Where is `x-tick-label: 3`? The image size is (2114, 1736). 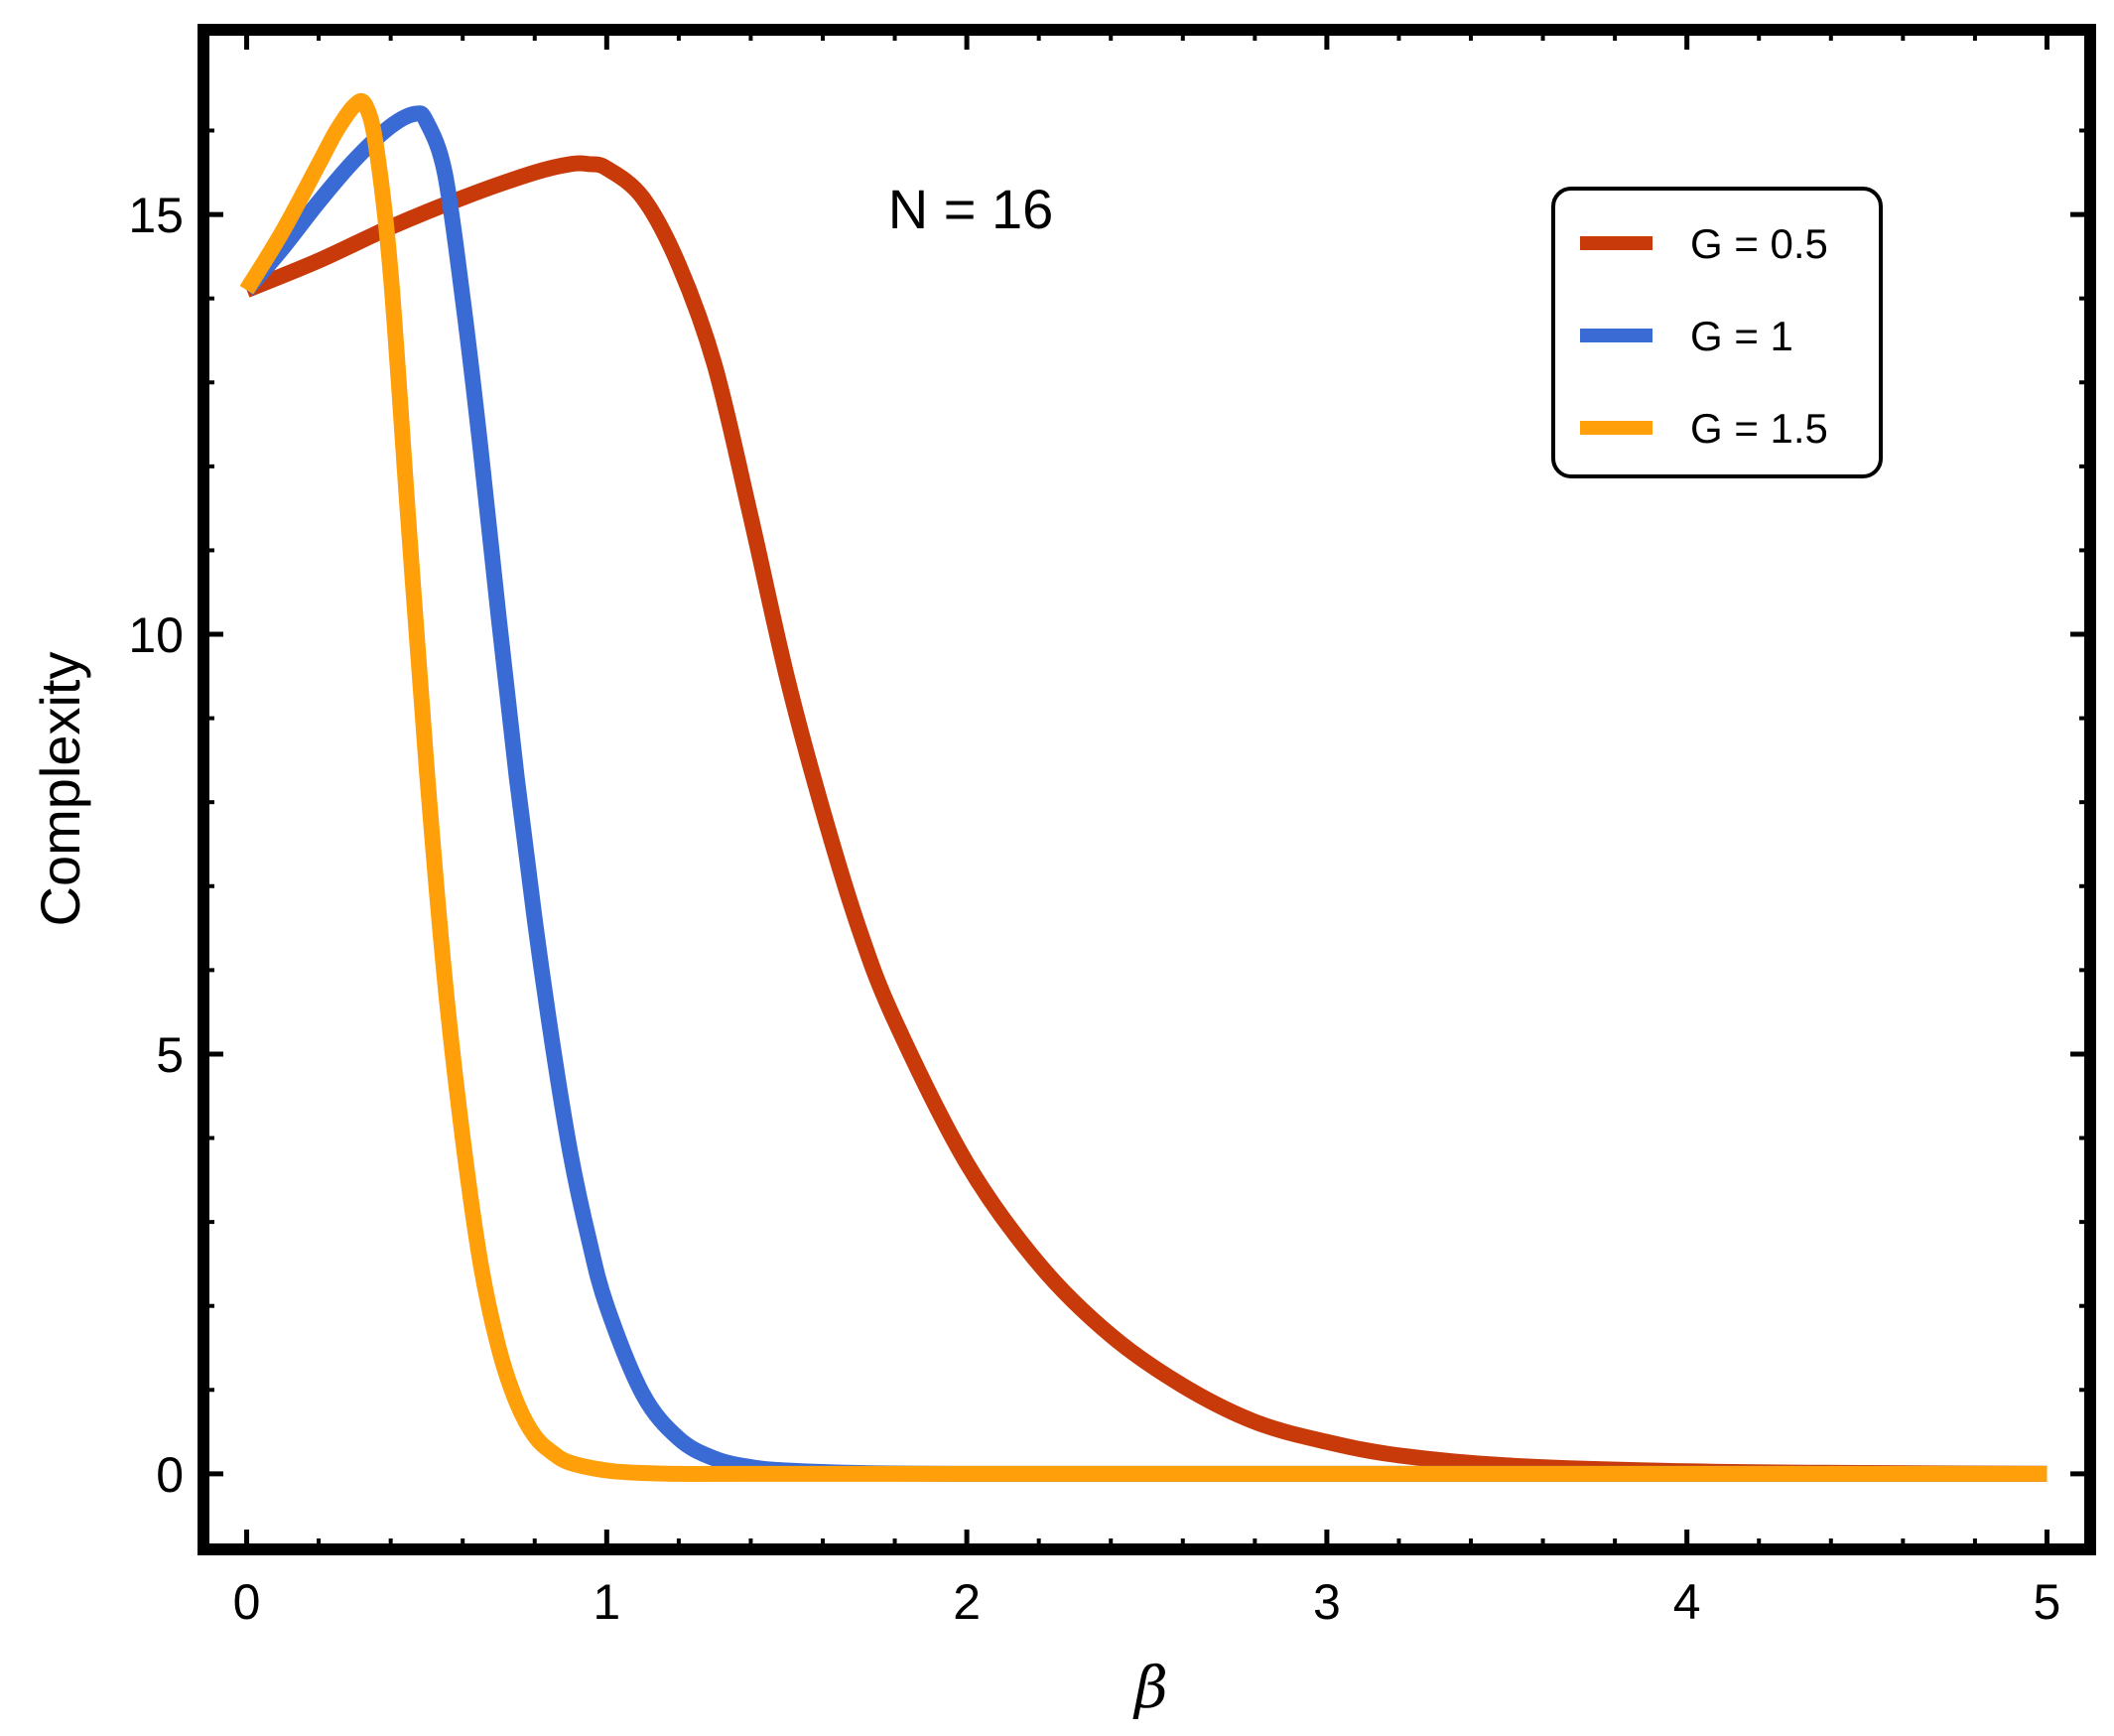 x-tick-label: 3 is located at coordinates (1327, 1602).